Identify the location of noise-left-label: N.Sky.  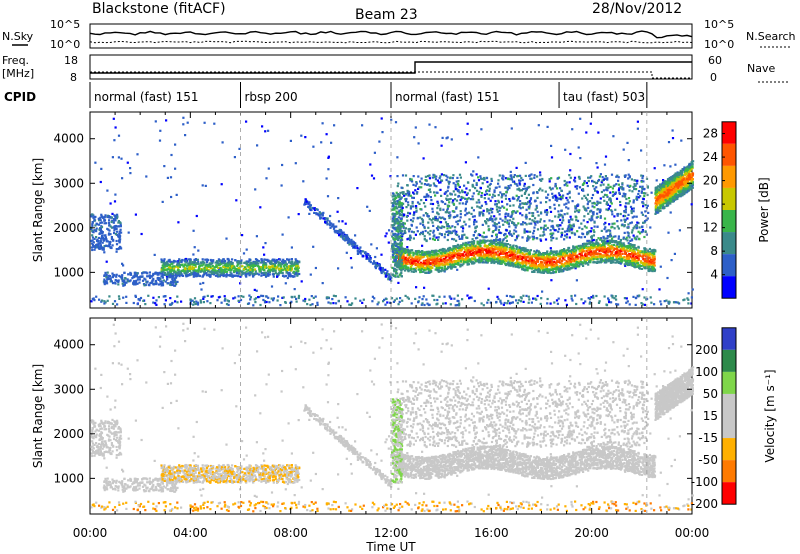
(18, 36).